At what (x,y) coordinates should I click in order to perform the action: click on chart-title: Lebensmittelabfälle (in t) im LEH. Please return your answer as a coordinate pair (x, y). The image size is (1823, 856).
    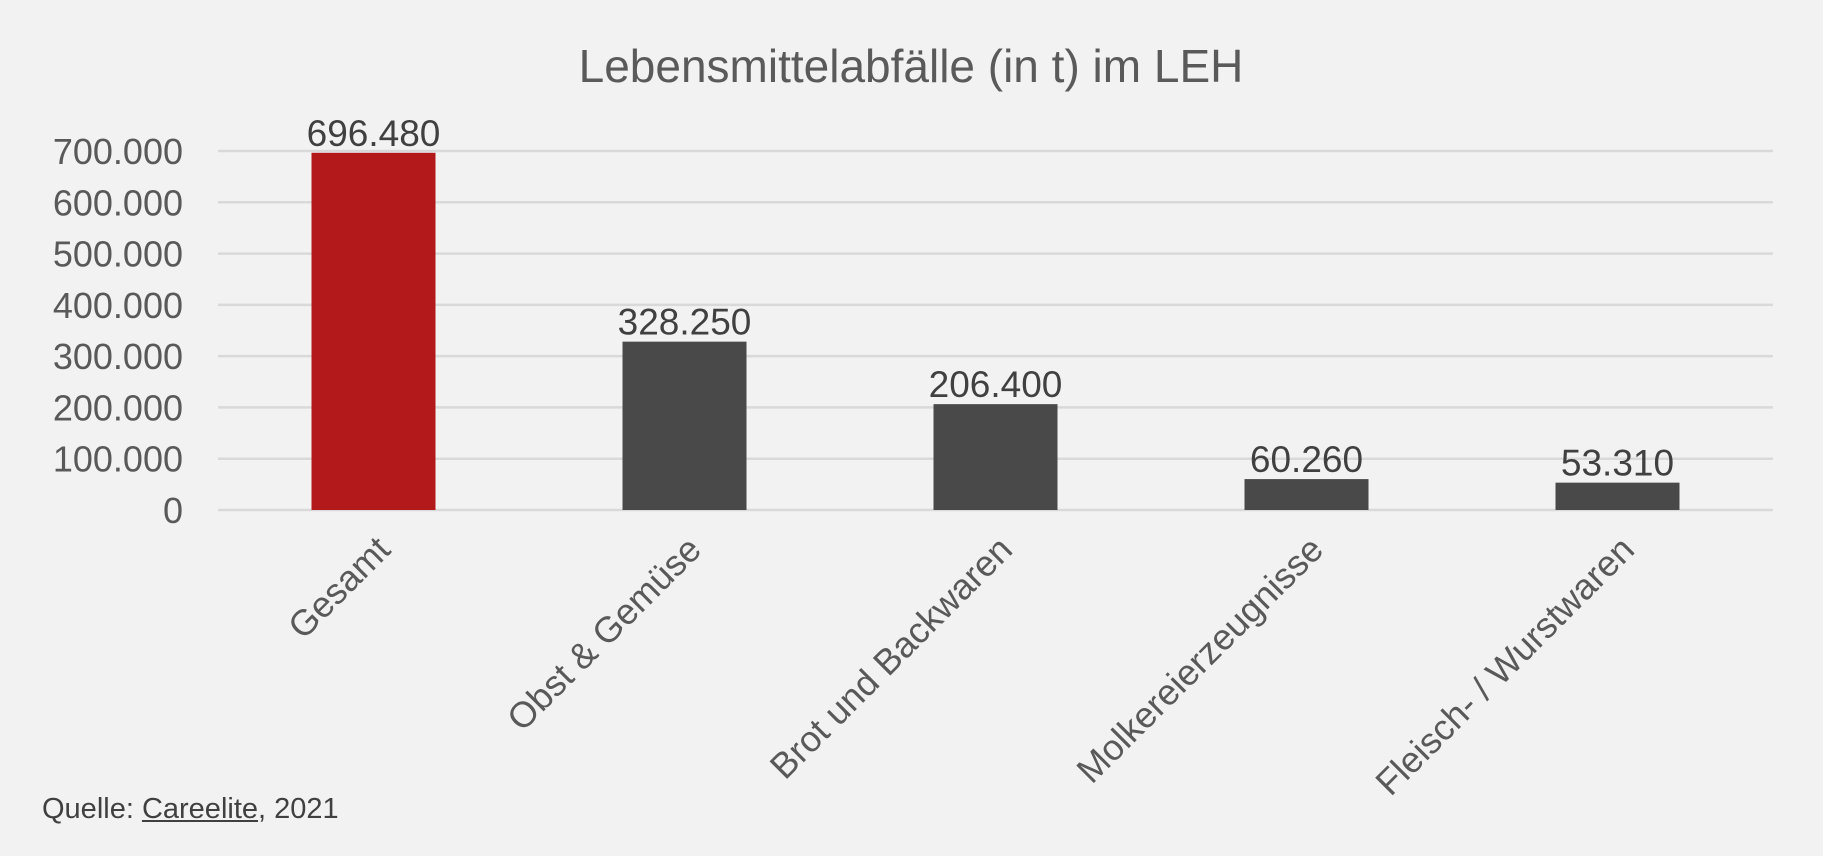
    Looking at the image, I should click on (911, 66).